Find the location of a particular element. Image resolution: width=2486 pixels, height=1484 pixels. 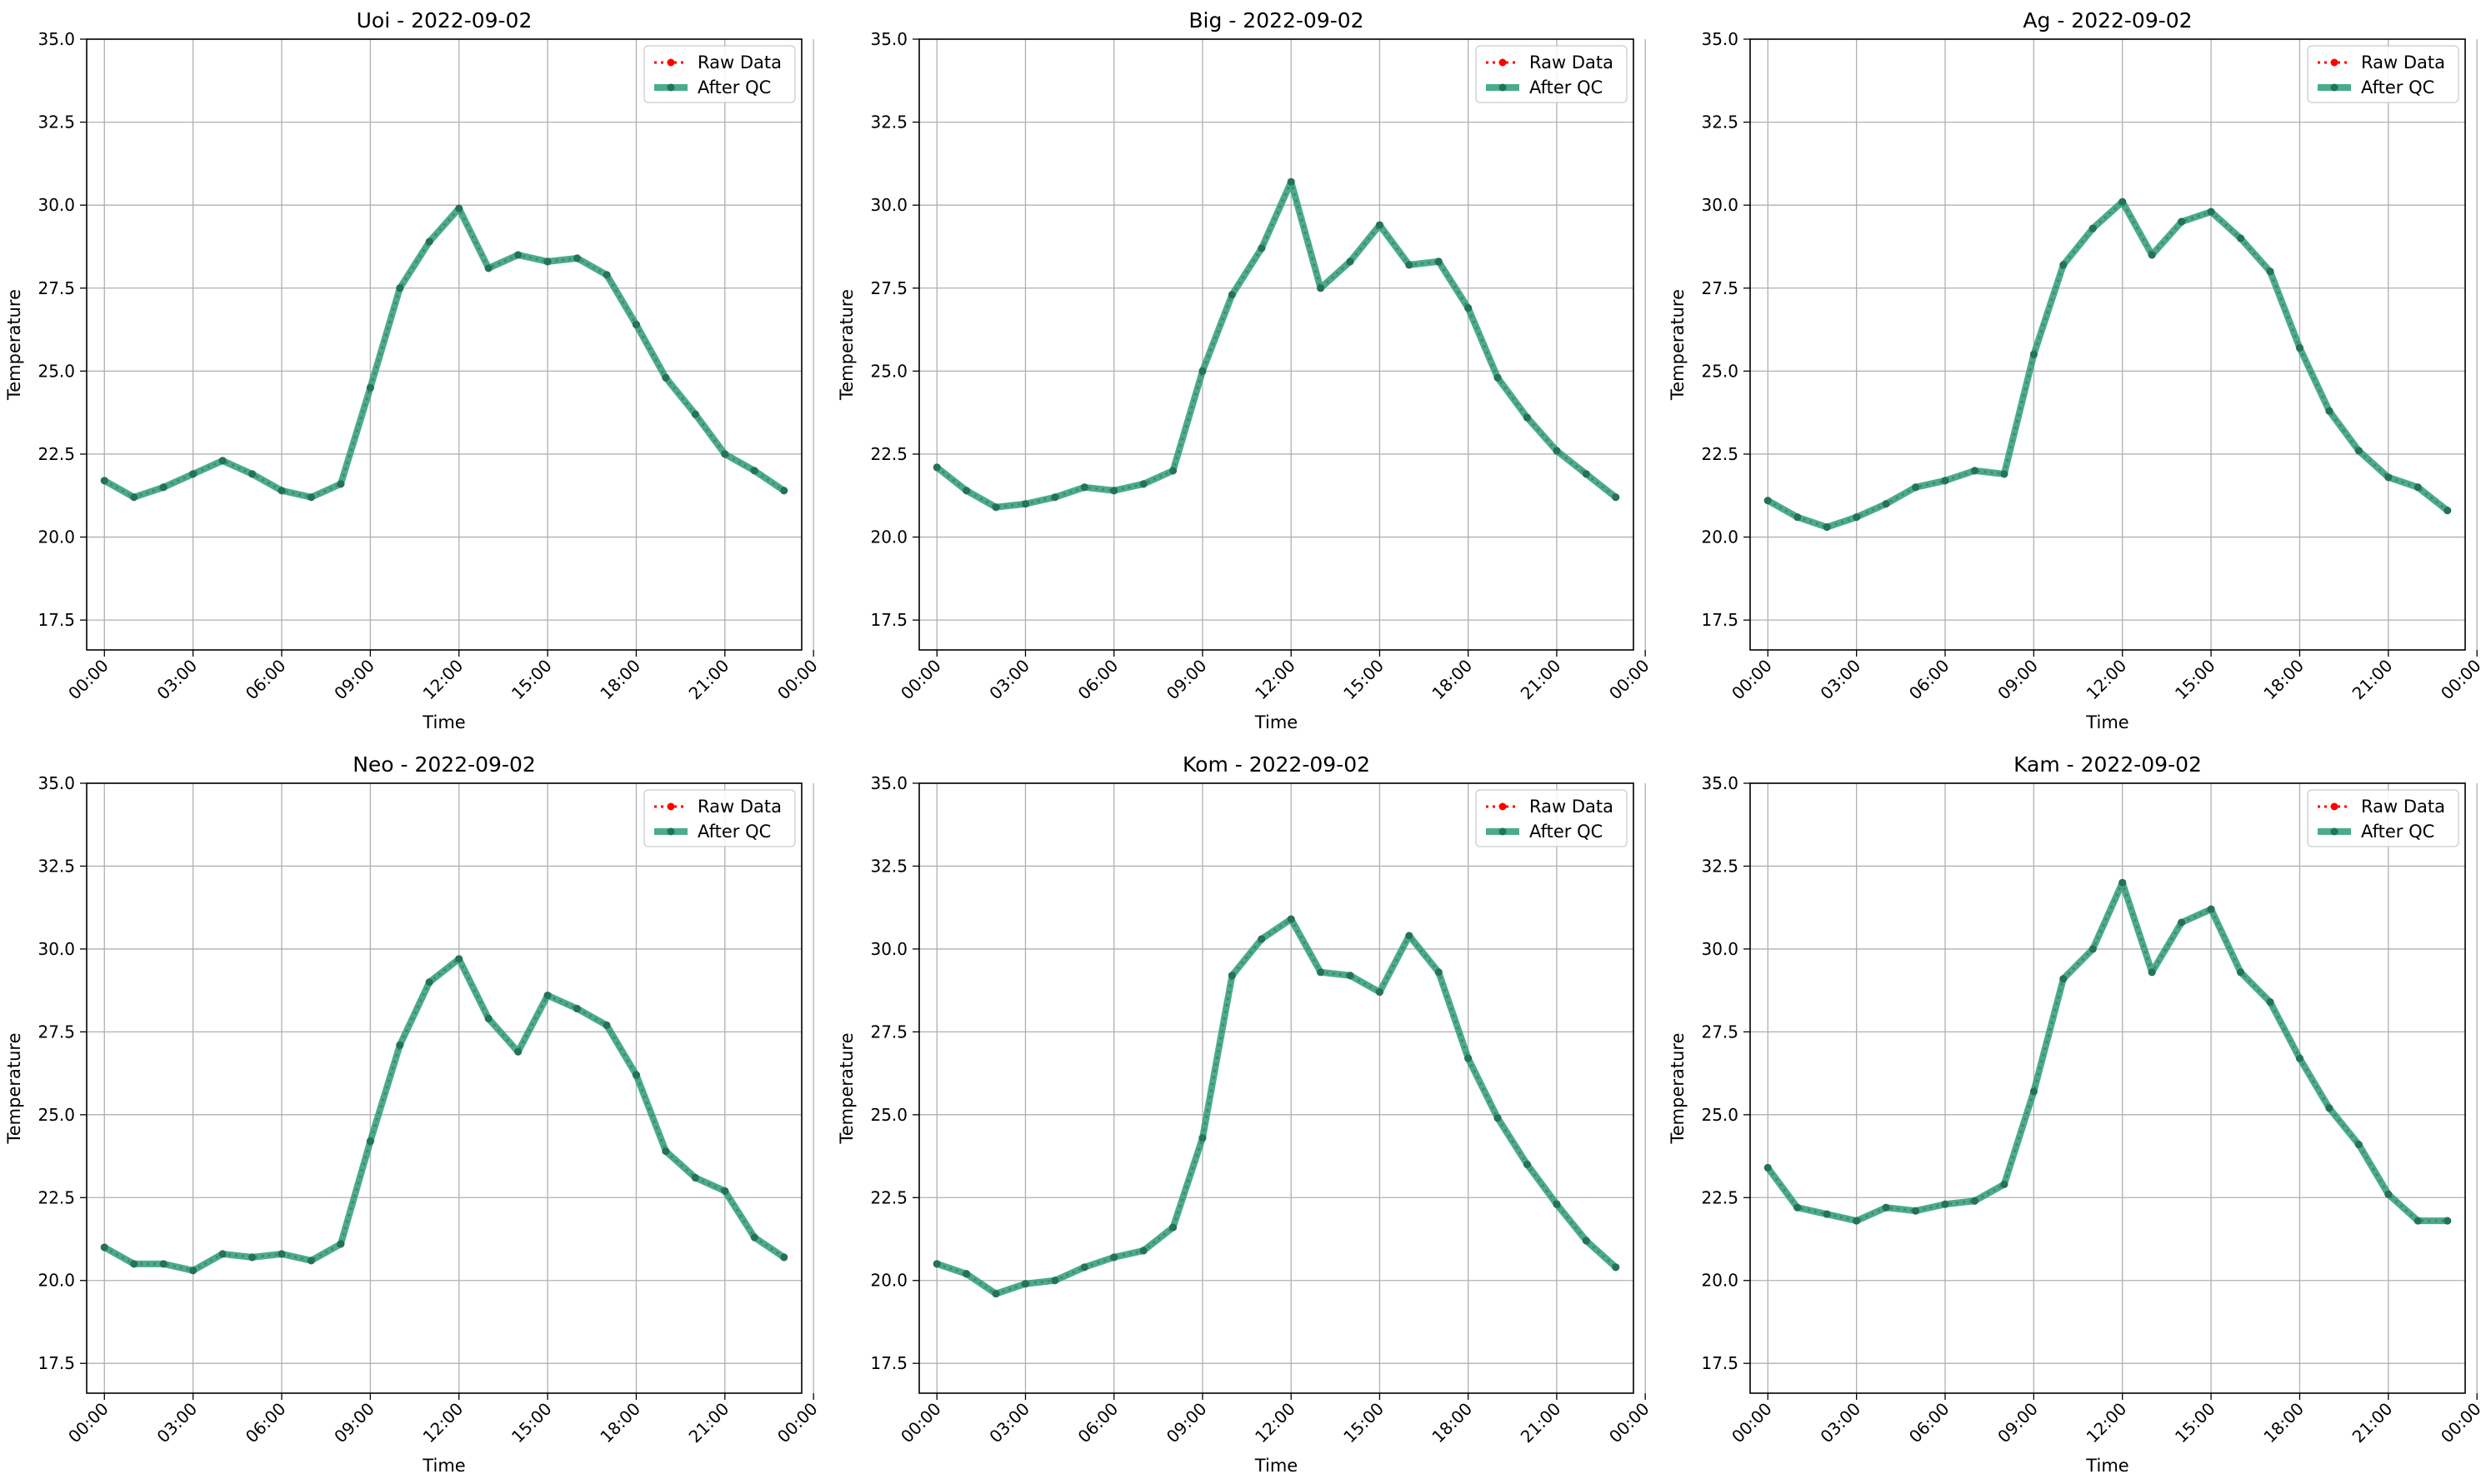

legend-label-after-qc: After QC is located at coordinates (1566, 87).